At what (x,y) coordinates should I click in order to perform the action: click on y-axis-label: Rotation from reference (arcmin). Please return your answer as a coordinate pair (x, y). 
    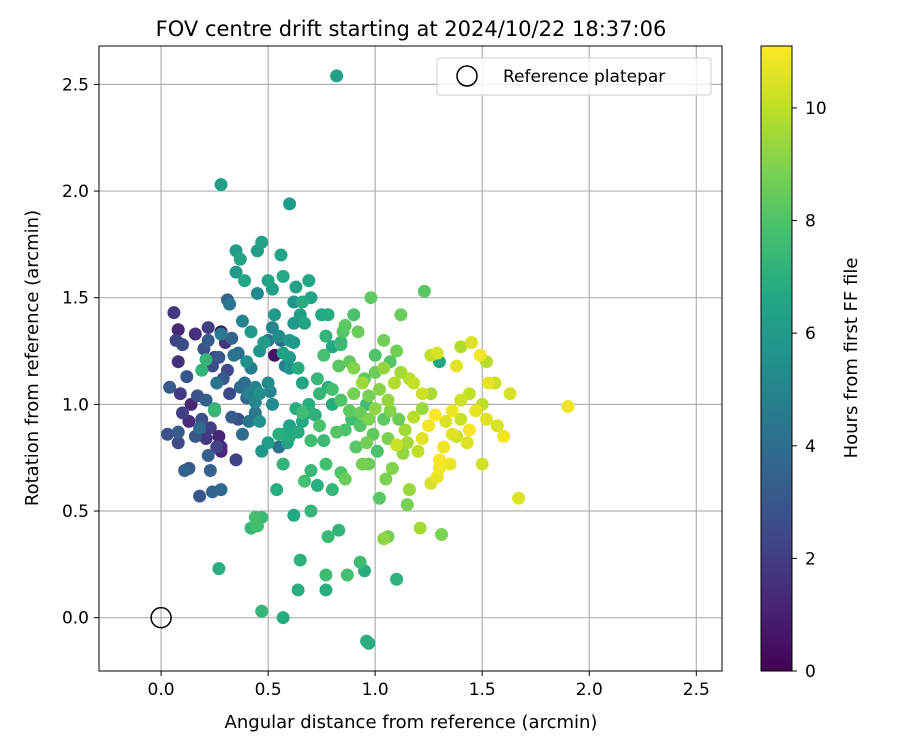
    Looking at the image, I should click on (32, 358).